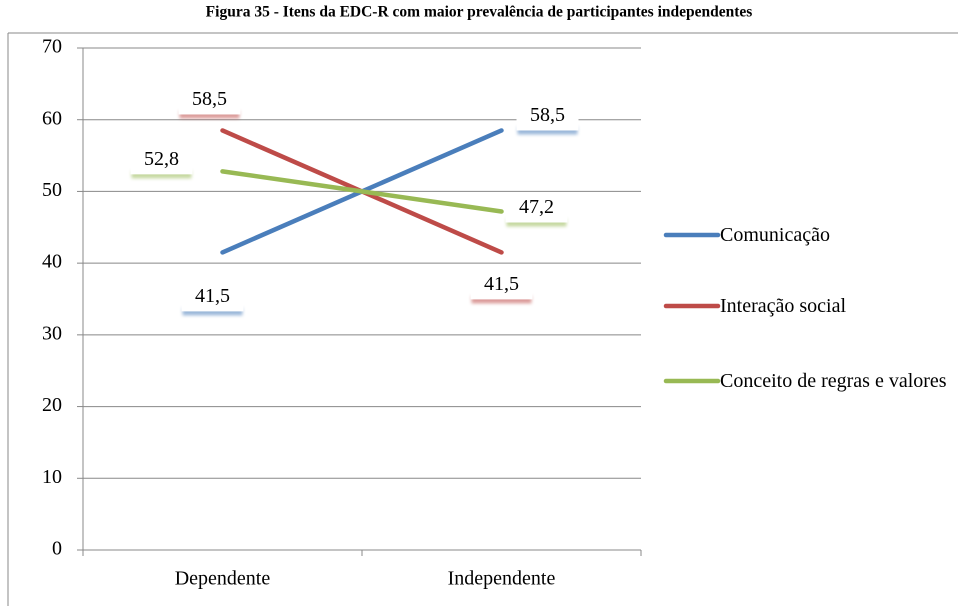 The image size is (958, 606). I want to click on y-tick-label: 30, so click(52, 333).